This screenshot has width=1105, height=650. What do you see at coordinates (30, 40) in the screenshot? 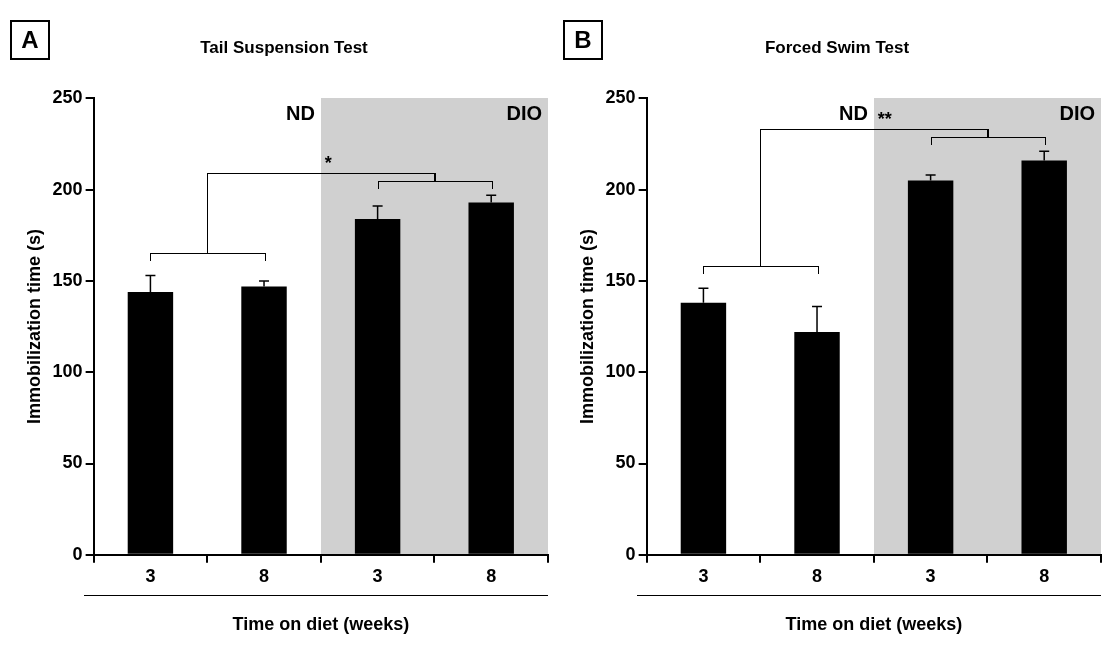
I see `text: A` at bounding box center [30, 40].